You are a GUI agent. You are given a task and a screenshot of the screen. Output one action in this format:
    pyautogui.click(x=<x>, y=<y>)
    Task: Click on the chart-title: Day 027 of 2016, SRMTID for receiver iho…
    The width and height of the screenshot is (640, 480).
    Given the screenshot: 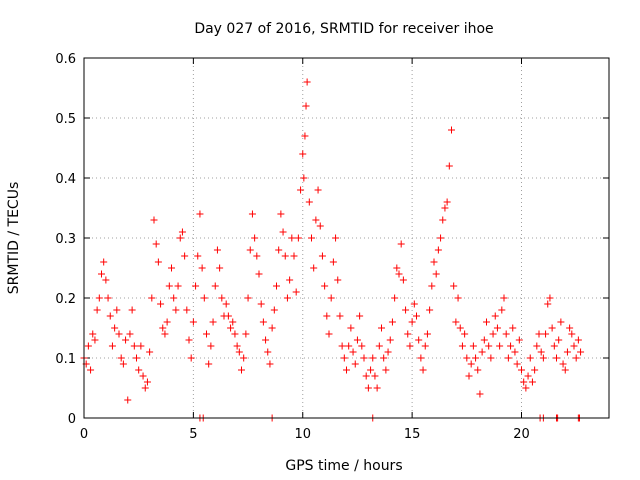 What is the action you would take?
    pyautogui.click(x=343, y=29)
    